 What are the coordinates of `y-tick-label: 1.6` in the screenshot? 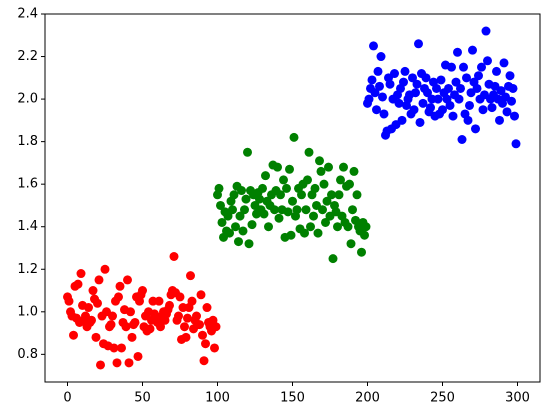 It's located at (27, 184).